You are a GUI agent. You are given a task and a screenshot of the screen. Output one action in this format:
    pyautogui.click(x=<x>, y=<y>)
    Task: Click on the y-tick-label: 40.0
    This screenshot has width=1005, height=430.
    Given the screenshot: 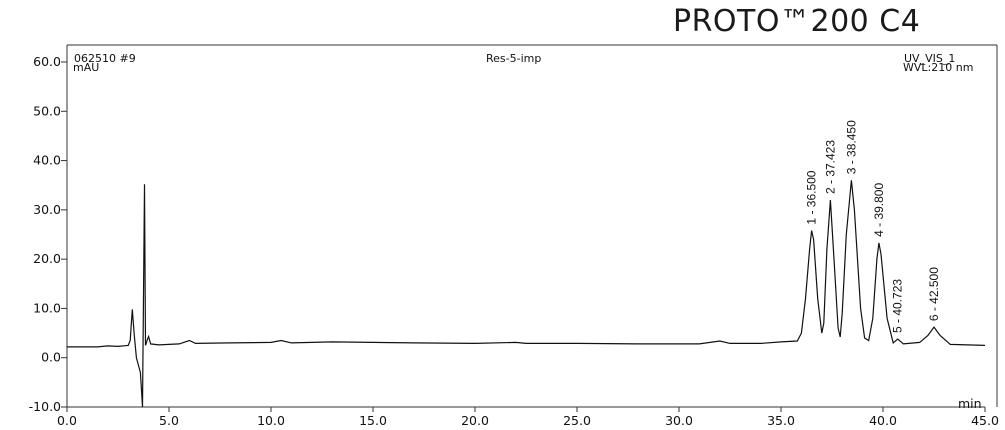 What is the action you would take?
    pyautogui.click(x=47, y=160)
    